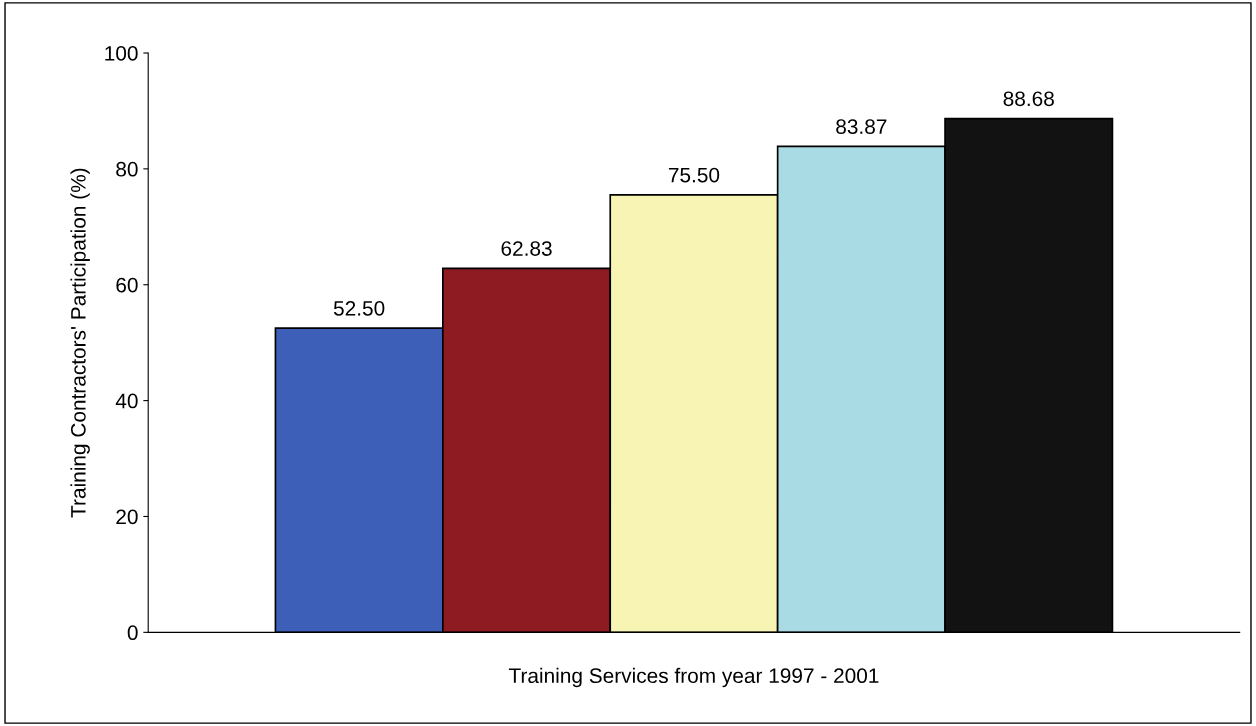 The height and width of the screenshot is (726, 1256). I want to click on y-tick-label: 0, so click(132, 633).